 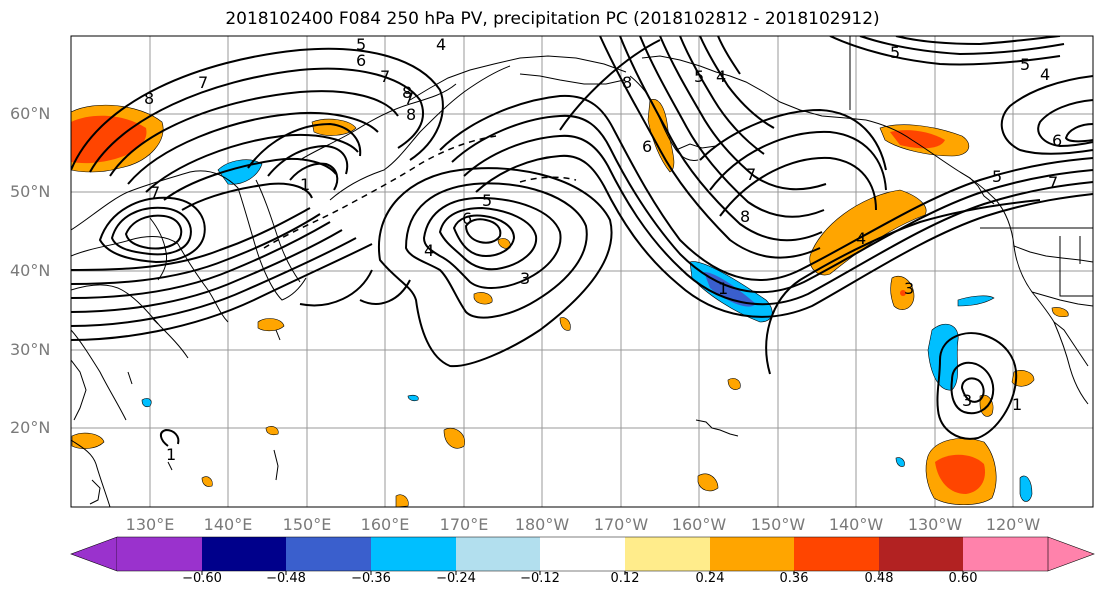 What do you see at coordinates (935, 524) in the screenshot?
I see `lon-label: 130°W` at bounding box center [935, 524].